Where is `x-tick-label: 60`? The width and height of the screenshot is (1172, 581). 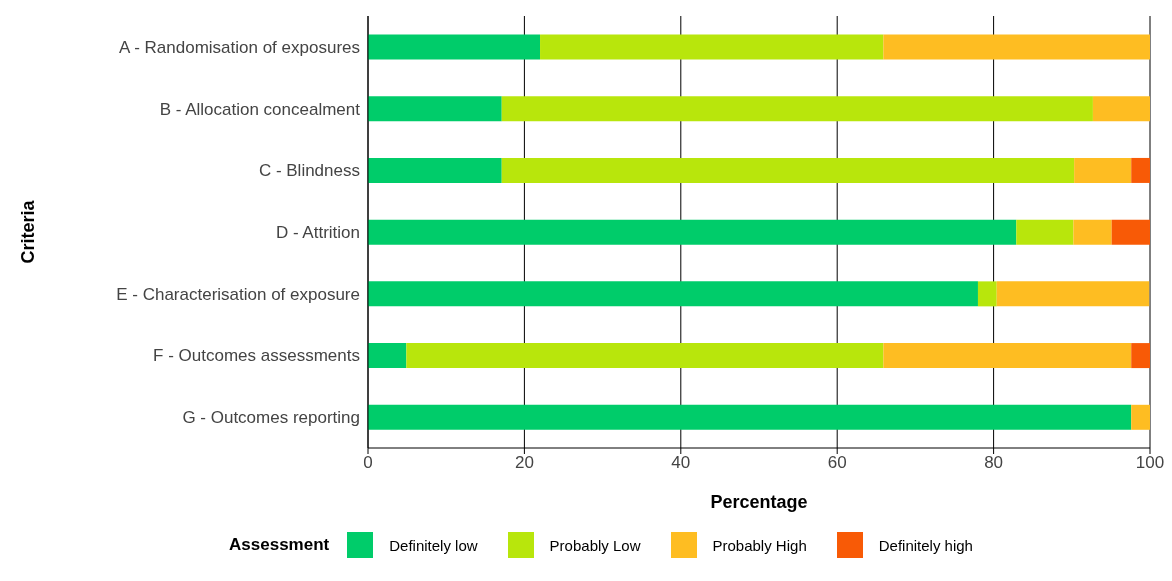
x-tick-label: 60 is located at coordinates (837, 463).